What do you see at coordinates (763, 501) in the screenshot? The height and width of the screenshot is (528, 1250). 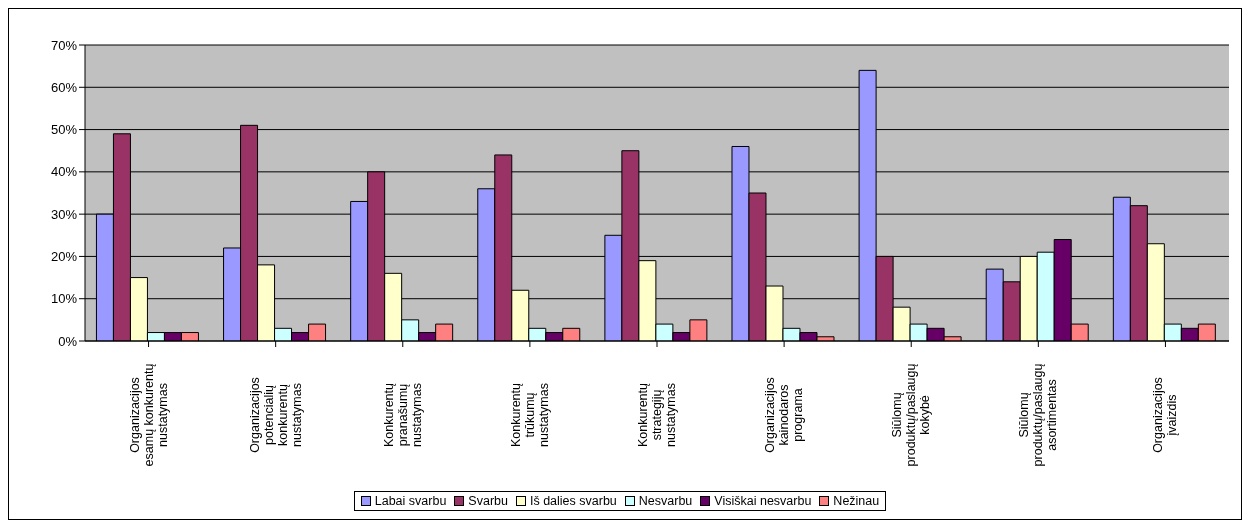 I see `legend-label: Visiškai nesvarbu` at bounding box center [763, 501].